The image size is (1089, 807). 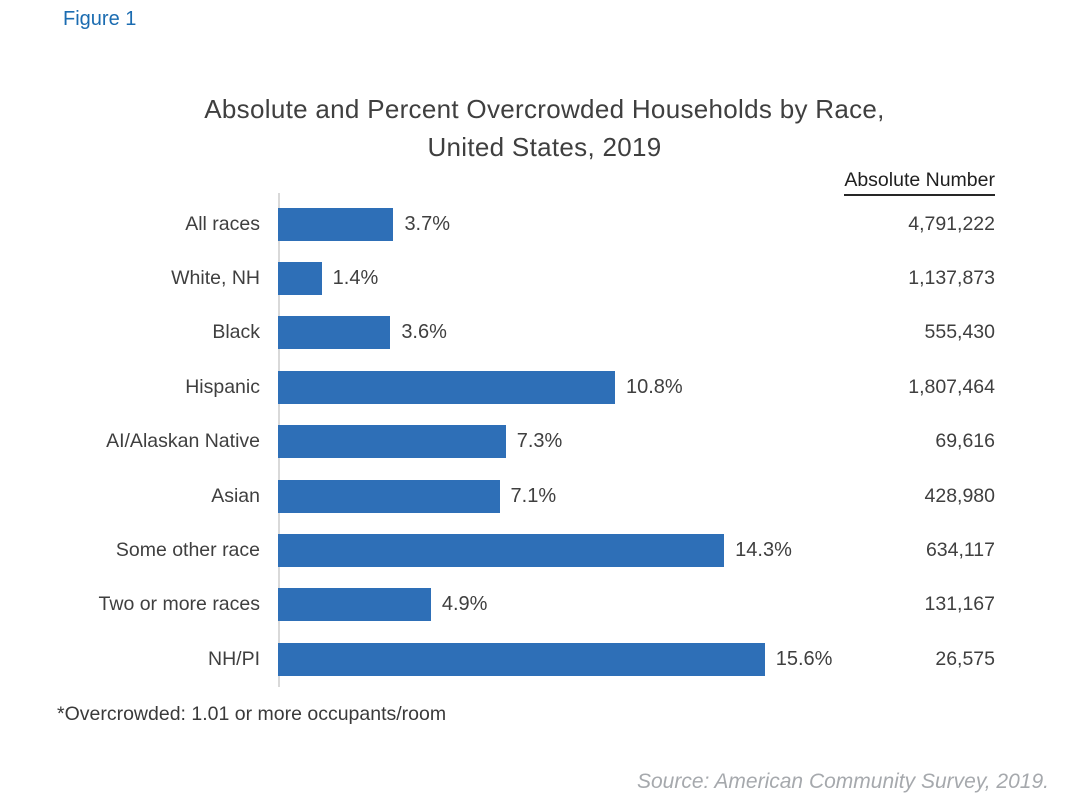 I want to click on percent-label: 15.6%, so click(x=804, y=658).